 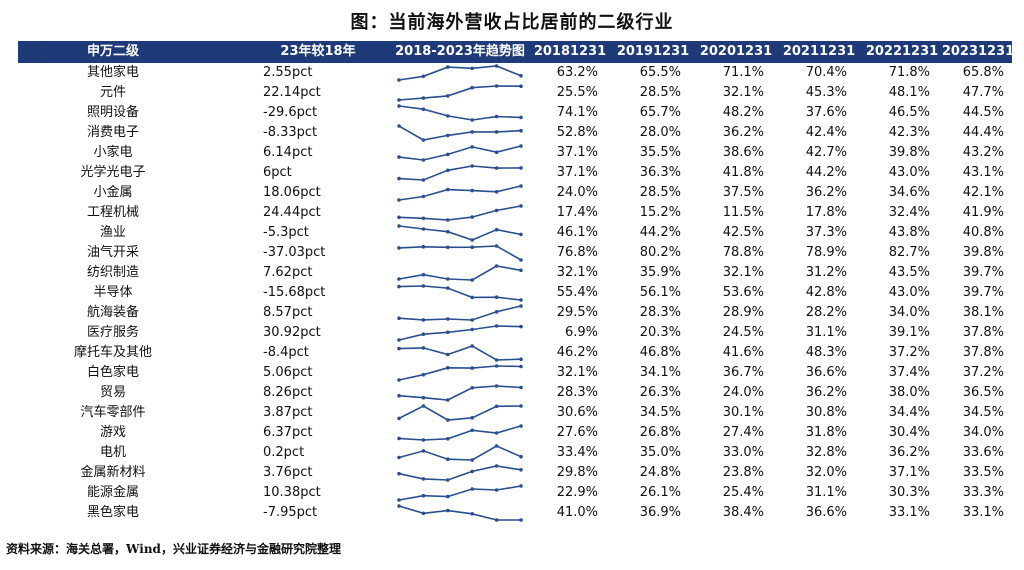 I want to click on value-cell: 46.8%, so click(x=660, y=352).